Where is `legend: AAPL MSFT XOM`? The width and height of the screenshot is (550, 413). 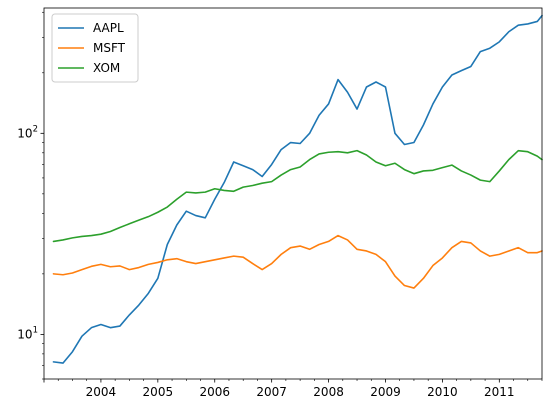 legend: AAPL MSFT XOM is located at coordinates (95, 48).